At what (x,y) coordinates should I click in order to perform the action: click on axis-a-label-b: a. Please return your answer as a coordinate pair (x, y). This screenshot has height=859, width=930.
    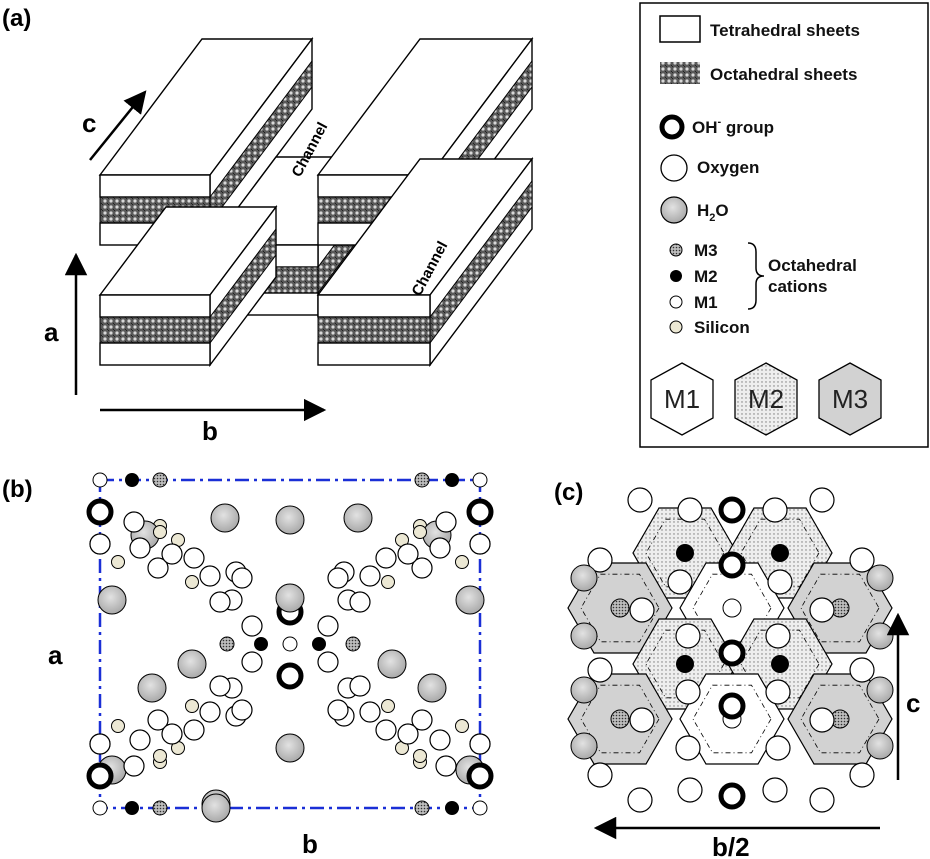
    Looking at the image, I should click on (55, 655).